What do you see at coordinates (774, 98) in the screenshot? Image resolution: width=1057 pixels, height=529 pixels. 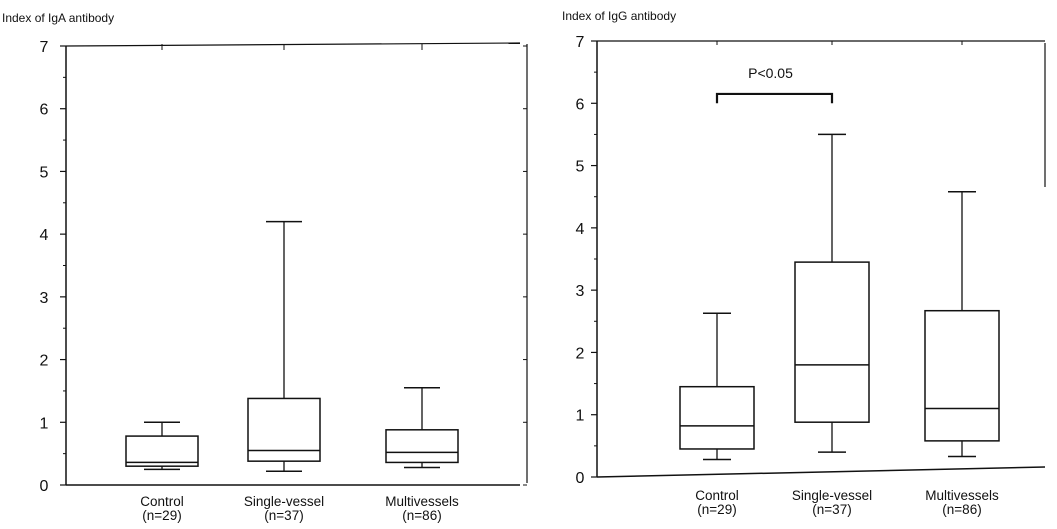 I see `bracket-line` at bounding box center [774, 98].